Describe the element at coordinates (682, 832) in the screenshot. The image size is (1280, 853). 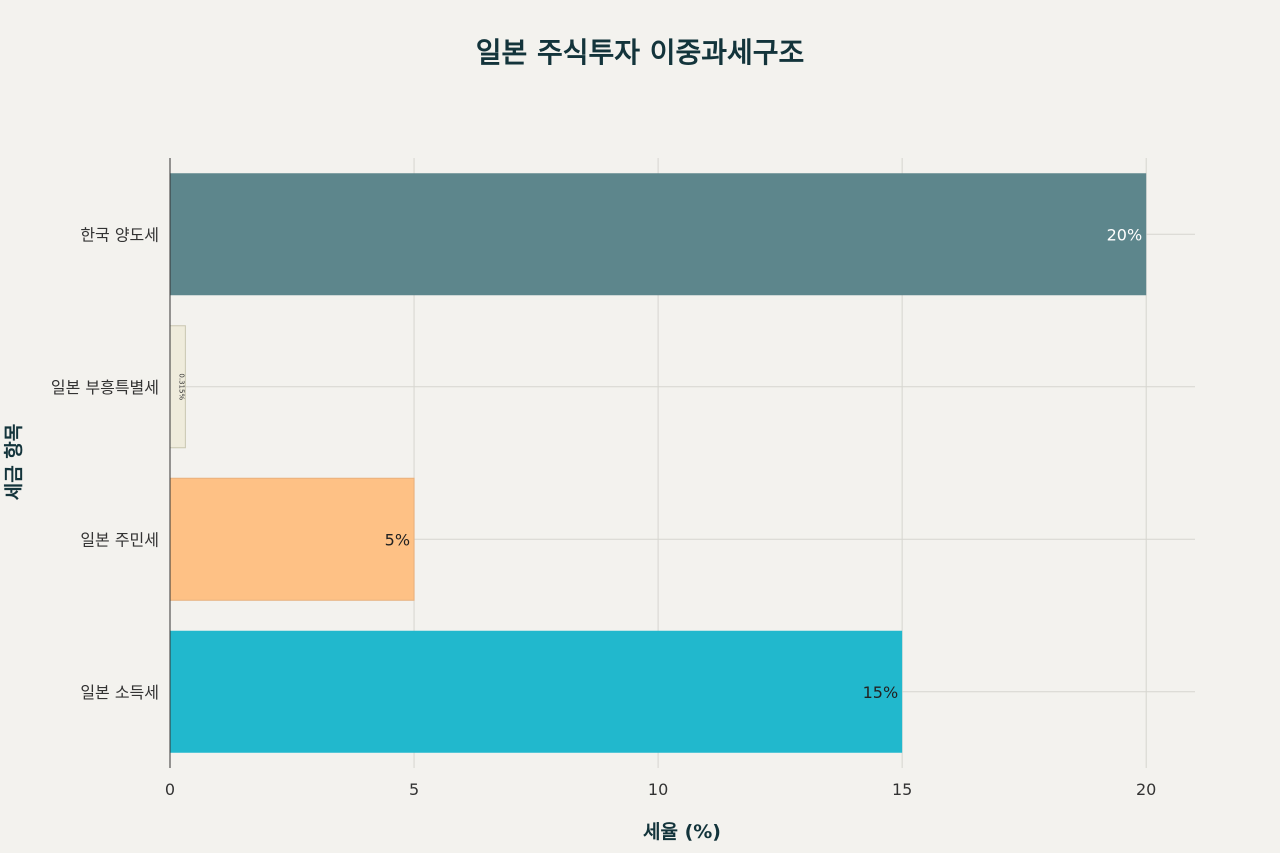
I see `x-axis-title: 세율 (%)` at that location.